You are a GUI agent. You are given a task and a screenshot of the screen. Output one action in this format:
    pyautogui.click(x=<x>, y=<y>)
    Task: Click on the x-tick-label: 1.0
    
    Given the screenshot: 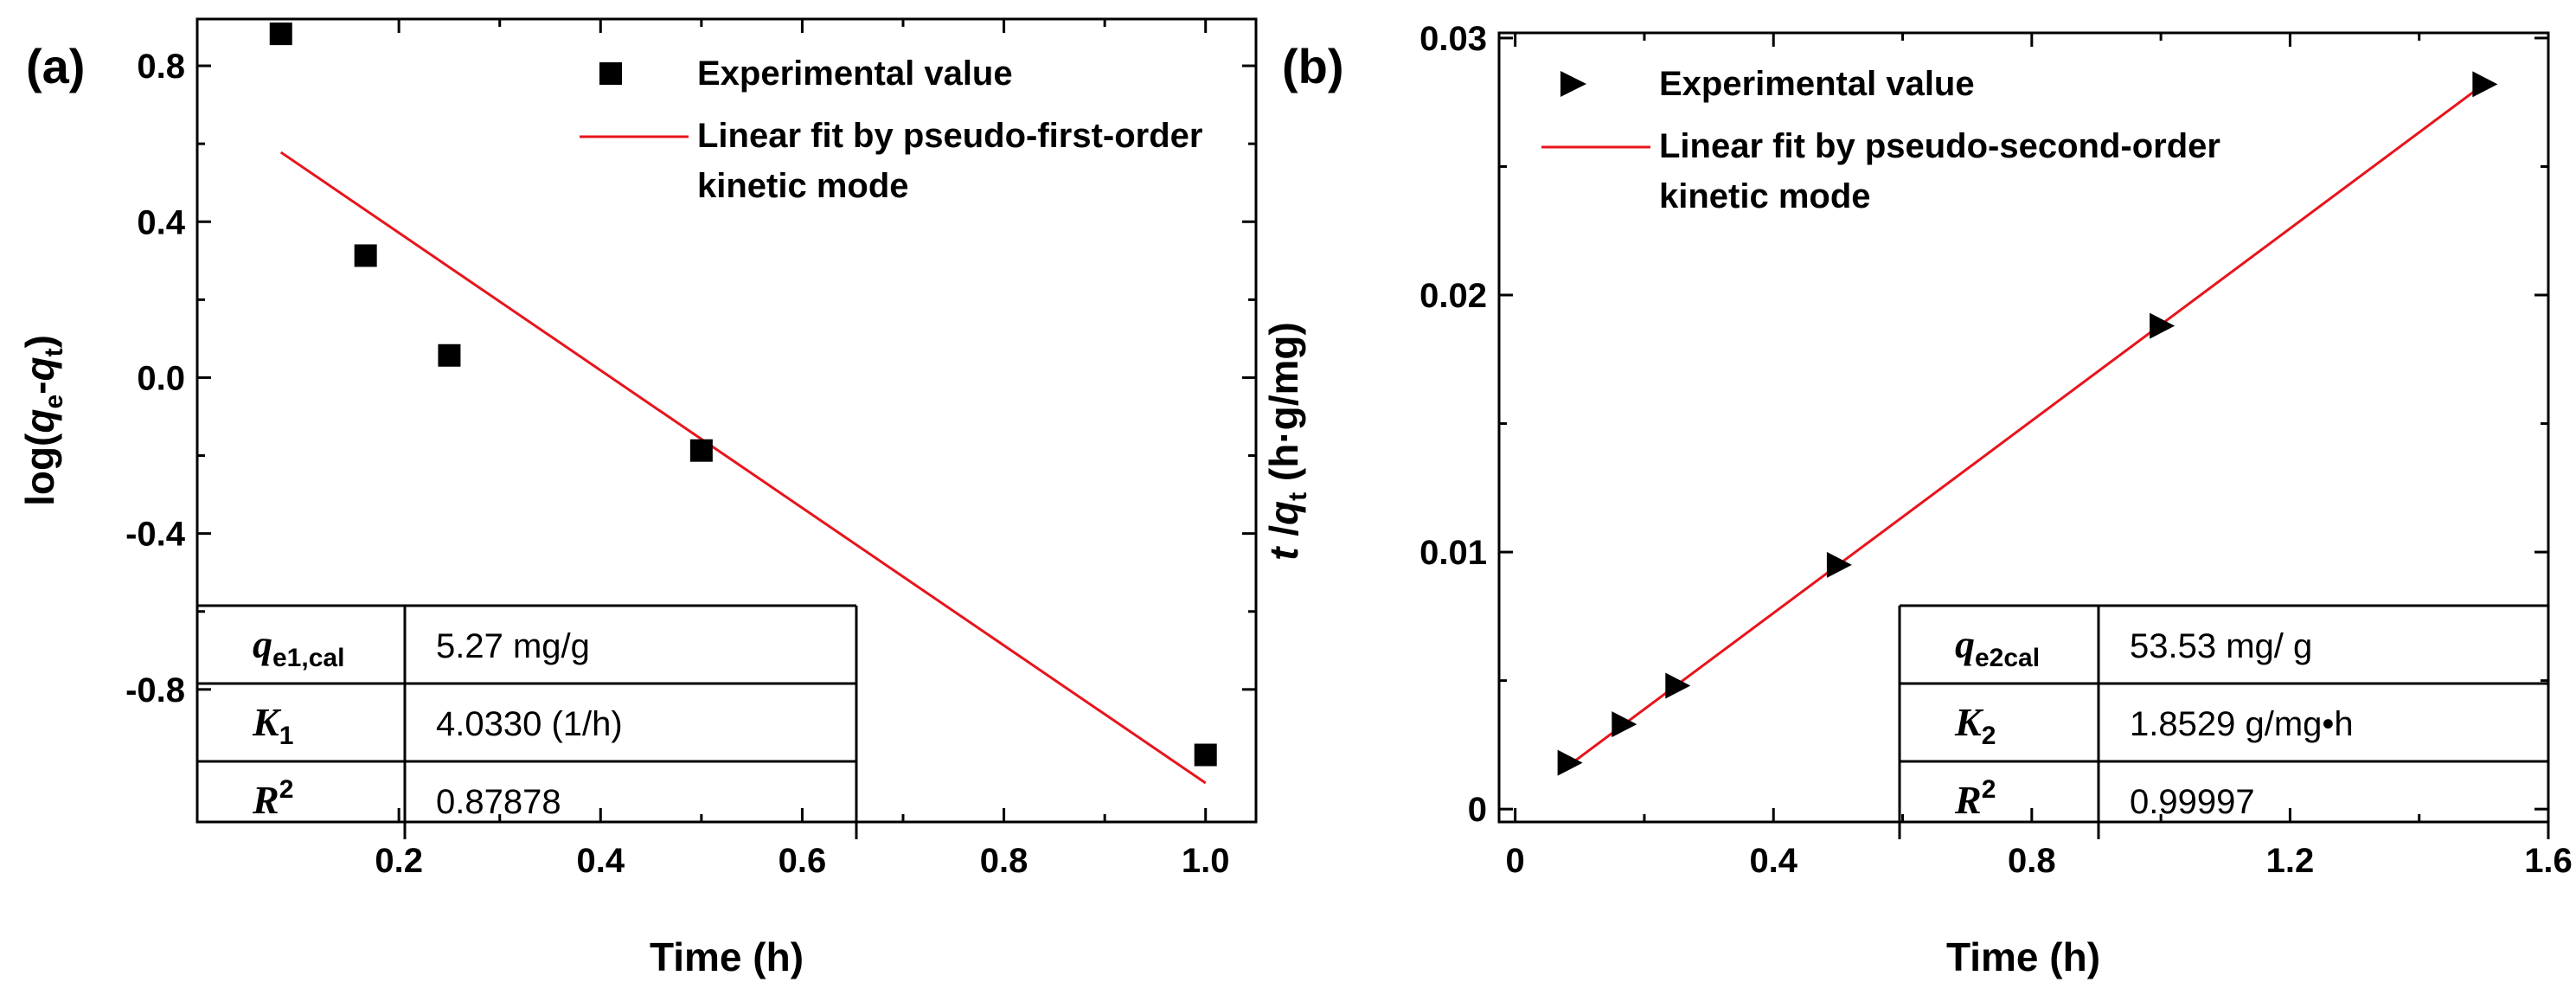 What is the action you would take?
    pyautogui.click(x=1206, y=861)
    